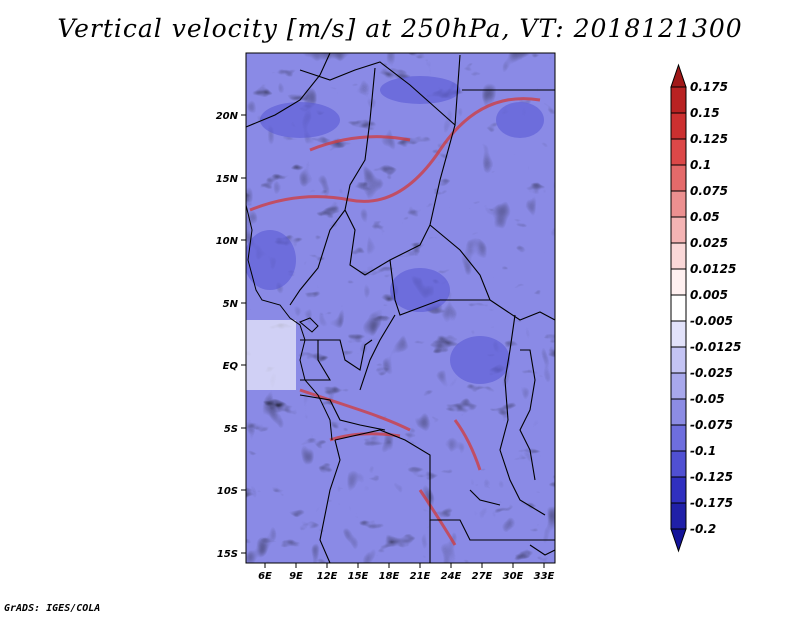 Image resolution: width=800 pixels, height=618 pixels. I want to click on lon-tick-label: 6E, so click(265, 576).